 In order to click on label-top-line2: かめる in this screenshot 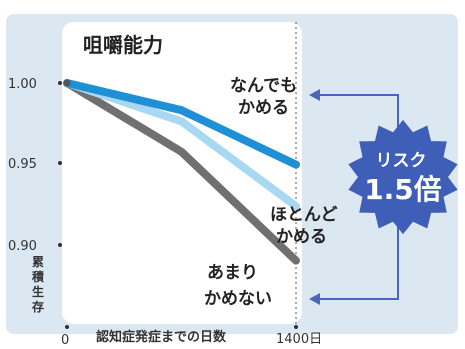, I will do `click(263, 108)`.